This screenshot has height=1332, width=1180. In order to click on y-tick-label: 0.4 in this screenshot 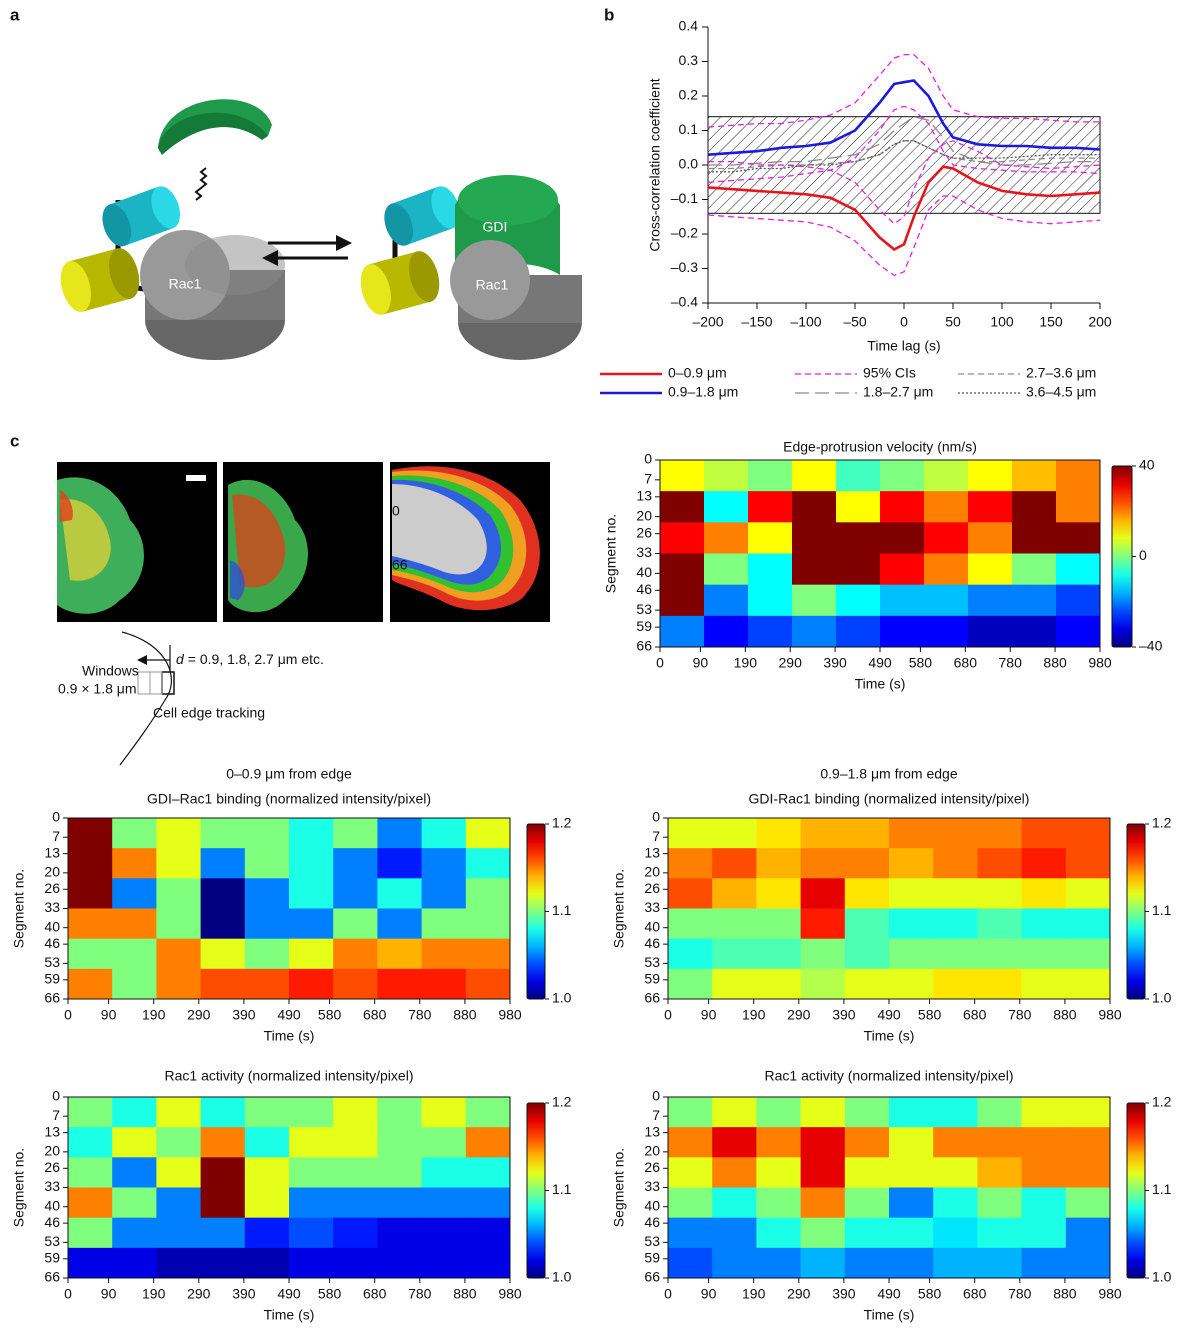, I will do `click(689, 26)`.